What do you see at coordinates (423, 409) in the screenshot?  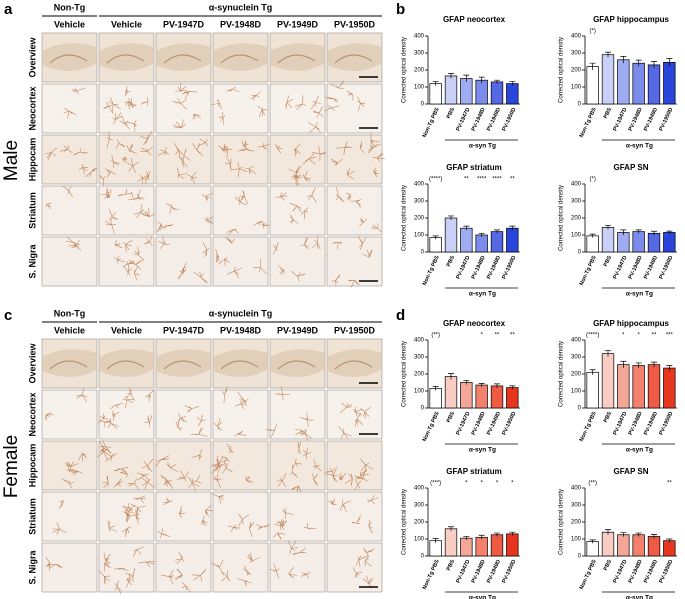 I see `y-tick-label: 0` at bounding box center [423, 409].